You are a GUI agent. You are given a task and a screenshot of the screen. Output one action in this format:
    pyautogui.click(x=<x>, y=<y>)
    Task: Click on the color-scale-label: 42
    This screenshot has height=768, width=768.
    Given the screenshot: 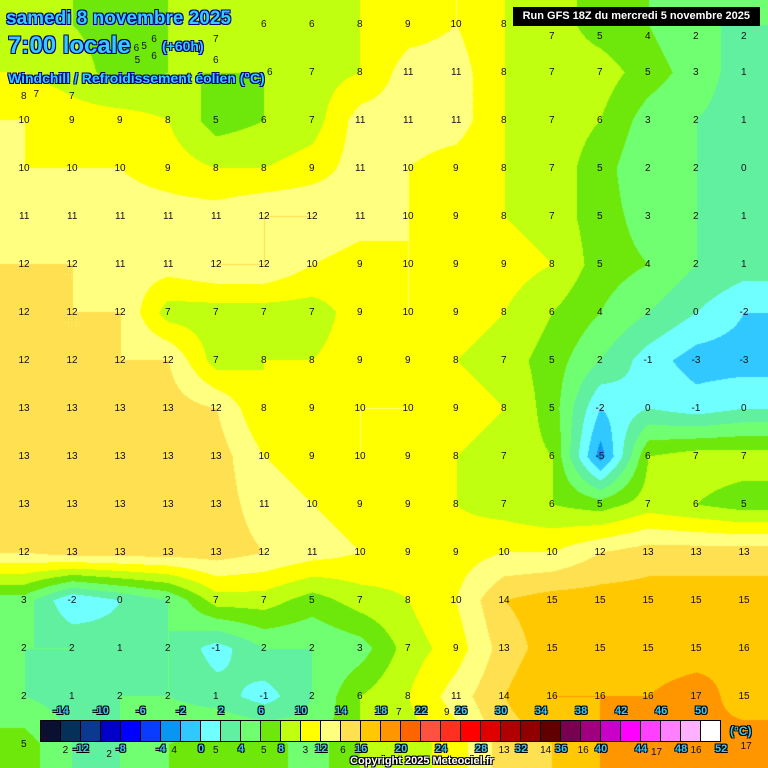 What is the action you would take?
    pyautogui.click(x=621, y=711)
    